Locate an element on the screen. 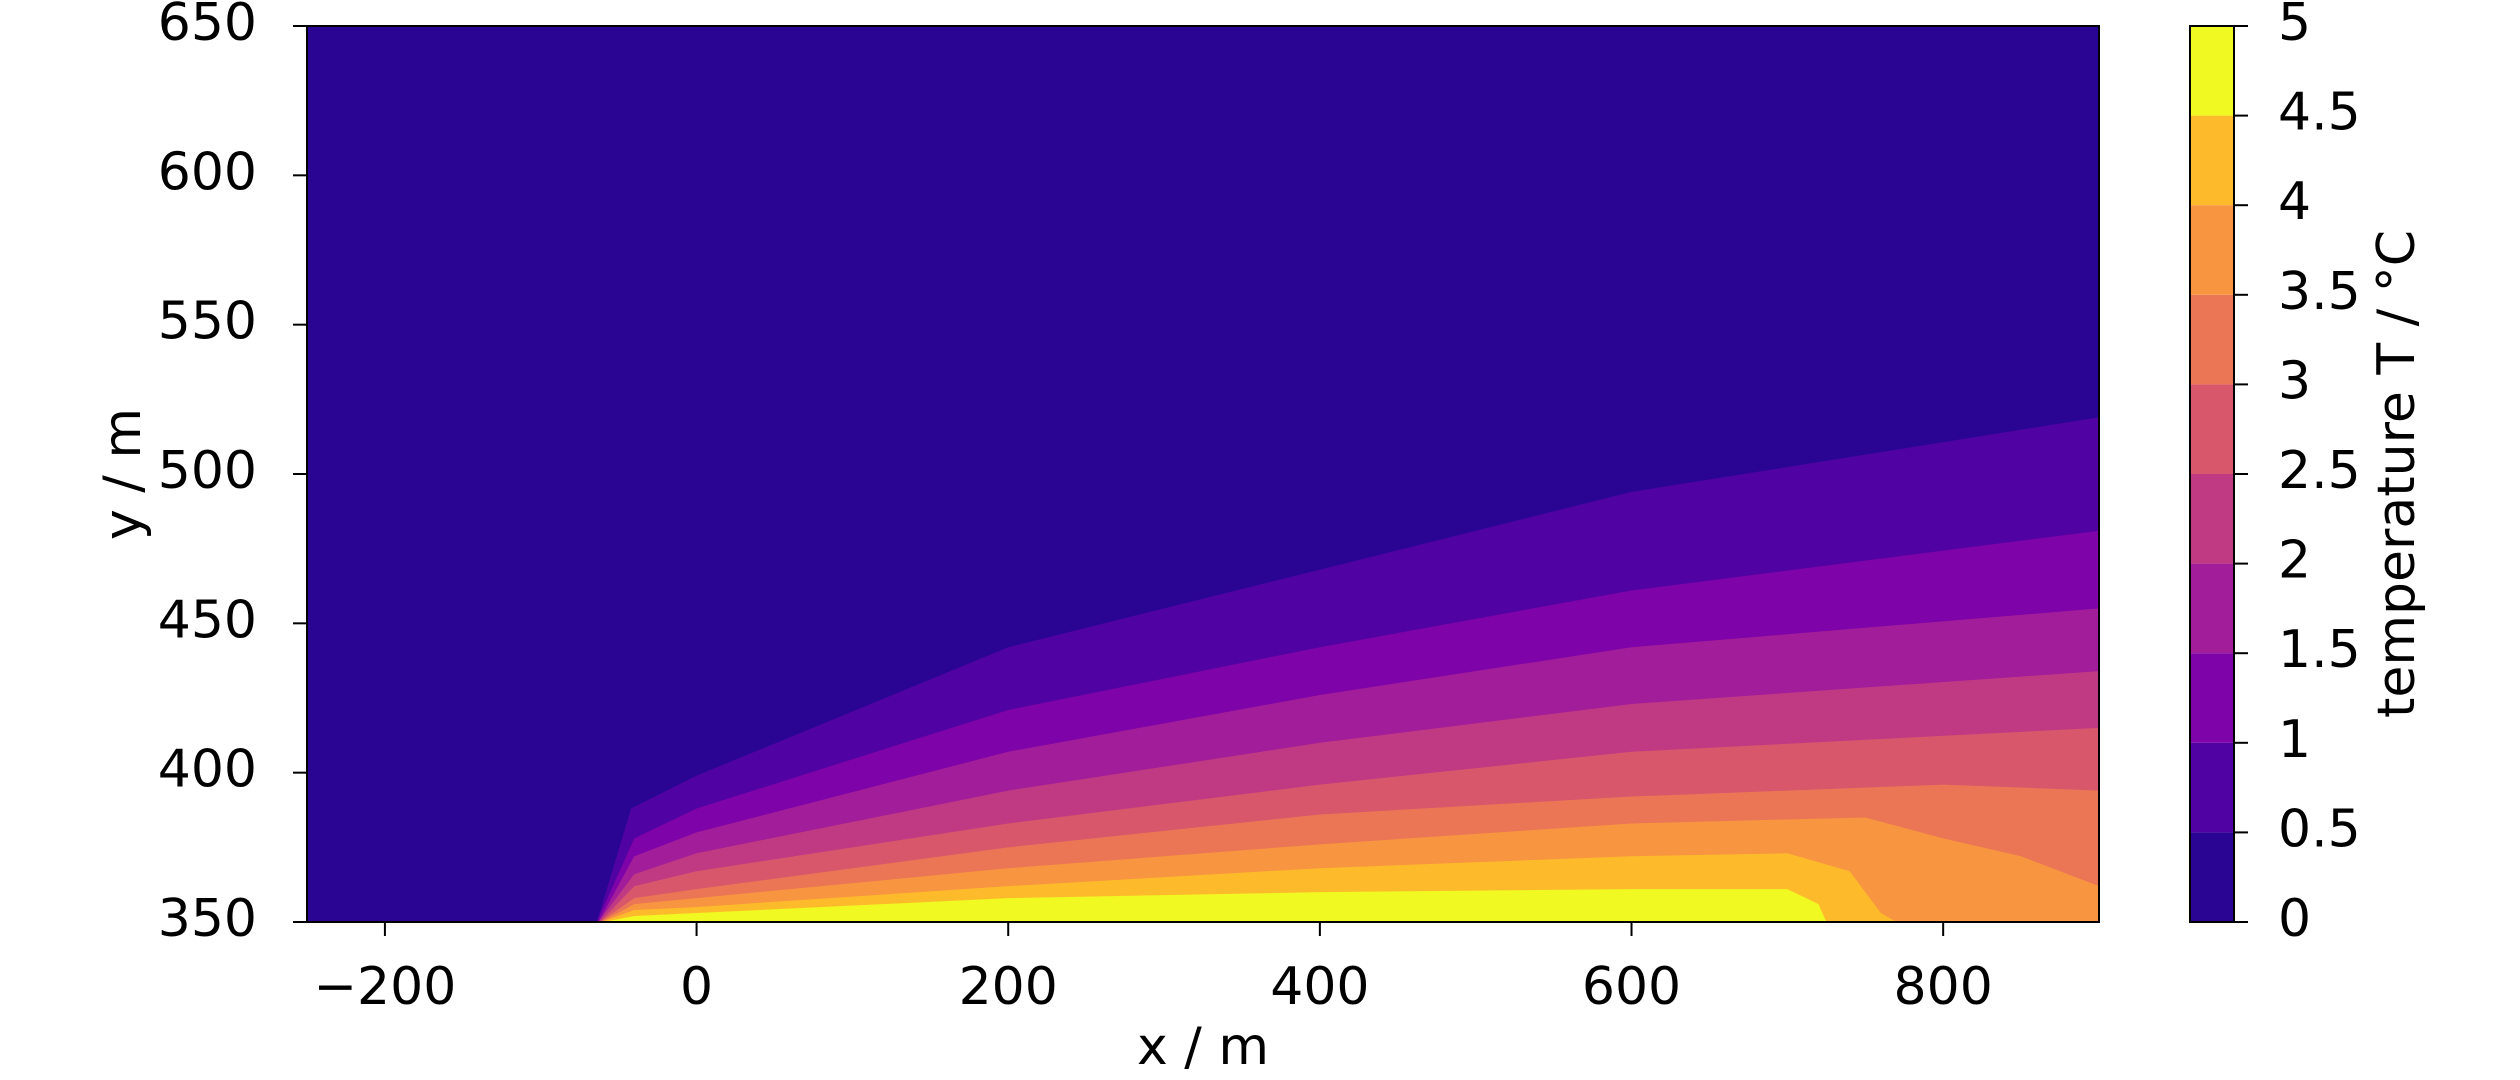 The width and height of the screenshot is (2520, 1080). y-tick-label: 550 is located at coordinates (207, 322).